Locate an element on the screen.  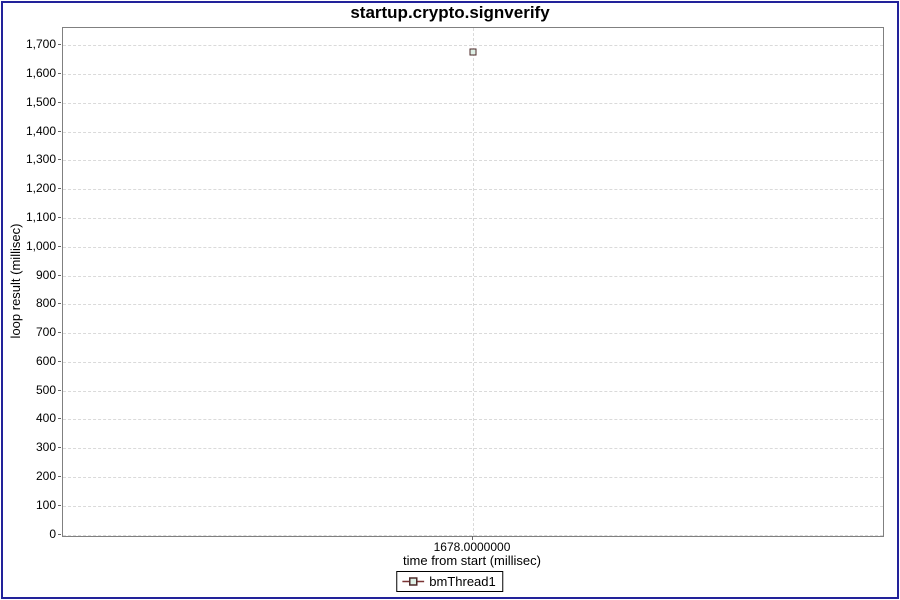
y-tick-label: 1,100 is located at coordinates (40, 216).